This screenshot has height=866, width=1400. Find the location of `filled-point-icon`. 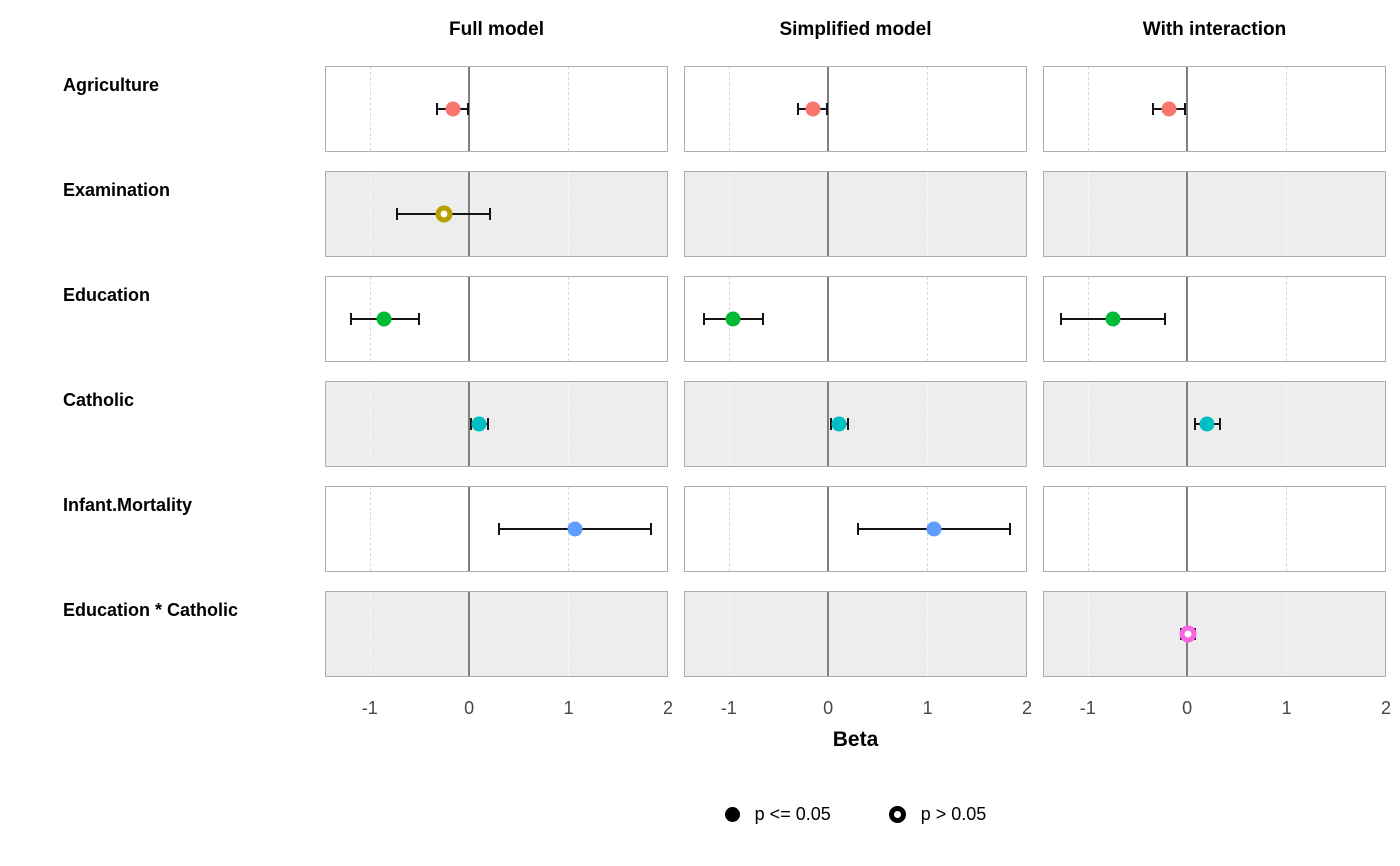

filled-point-icon is located at coordinates (732, 814).